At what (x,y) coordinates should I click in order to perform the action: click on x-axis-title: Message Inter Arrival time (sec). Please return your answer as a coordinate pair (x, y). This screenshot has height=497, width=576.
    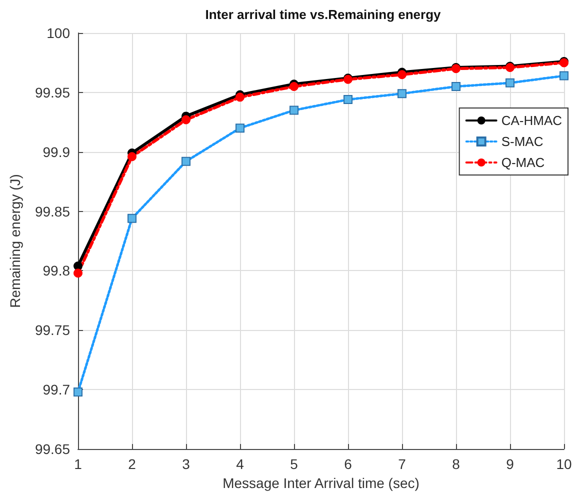
    Looking at the image, I should click on (321, 483).